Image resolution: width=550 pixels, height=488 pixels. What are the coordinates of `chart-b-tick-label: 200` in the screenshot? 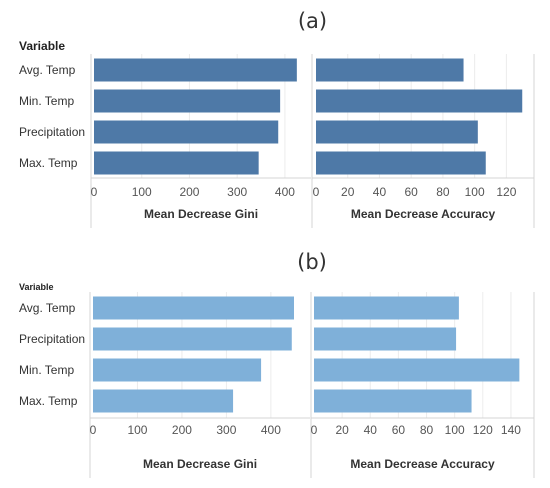 It's located at (182, 430).